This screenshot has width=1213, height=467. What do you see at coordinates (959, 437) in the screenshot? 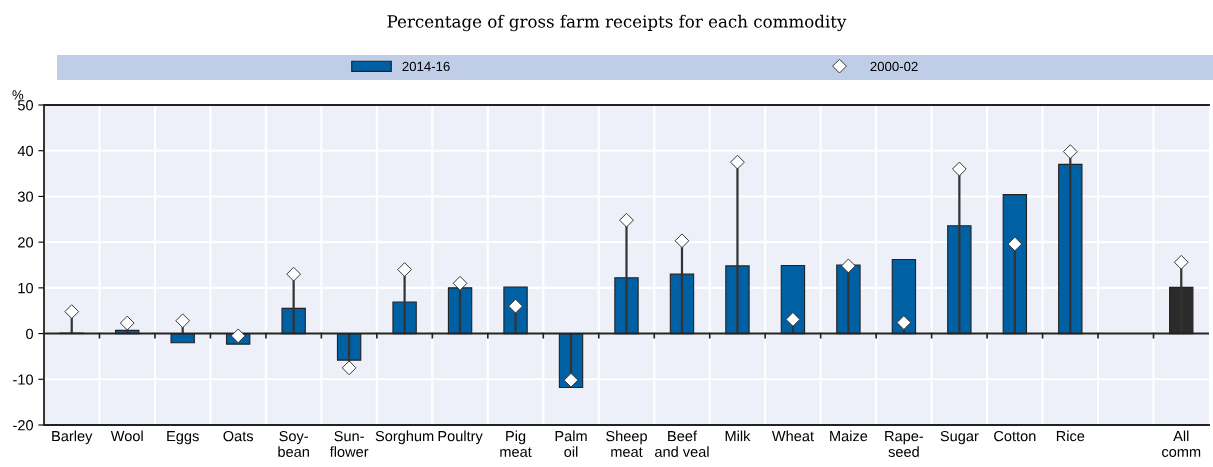
I see `x-tick-label: Sugar` at bounding box center [959, 437].